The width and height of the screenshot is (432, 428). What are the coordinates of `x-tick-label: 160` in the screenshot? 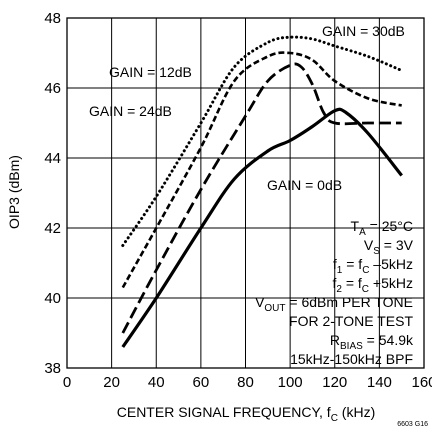 It's located at (421, 382).